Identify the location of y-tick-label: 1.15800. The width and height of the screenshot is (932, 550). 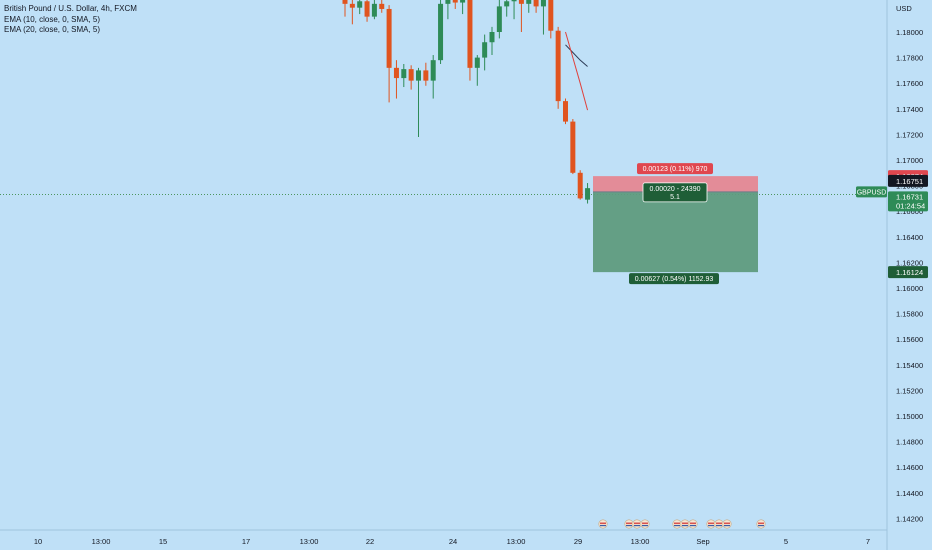
(909, 314).